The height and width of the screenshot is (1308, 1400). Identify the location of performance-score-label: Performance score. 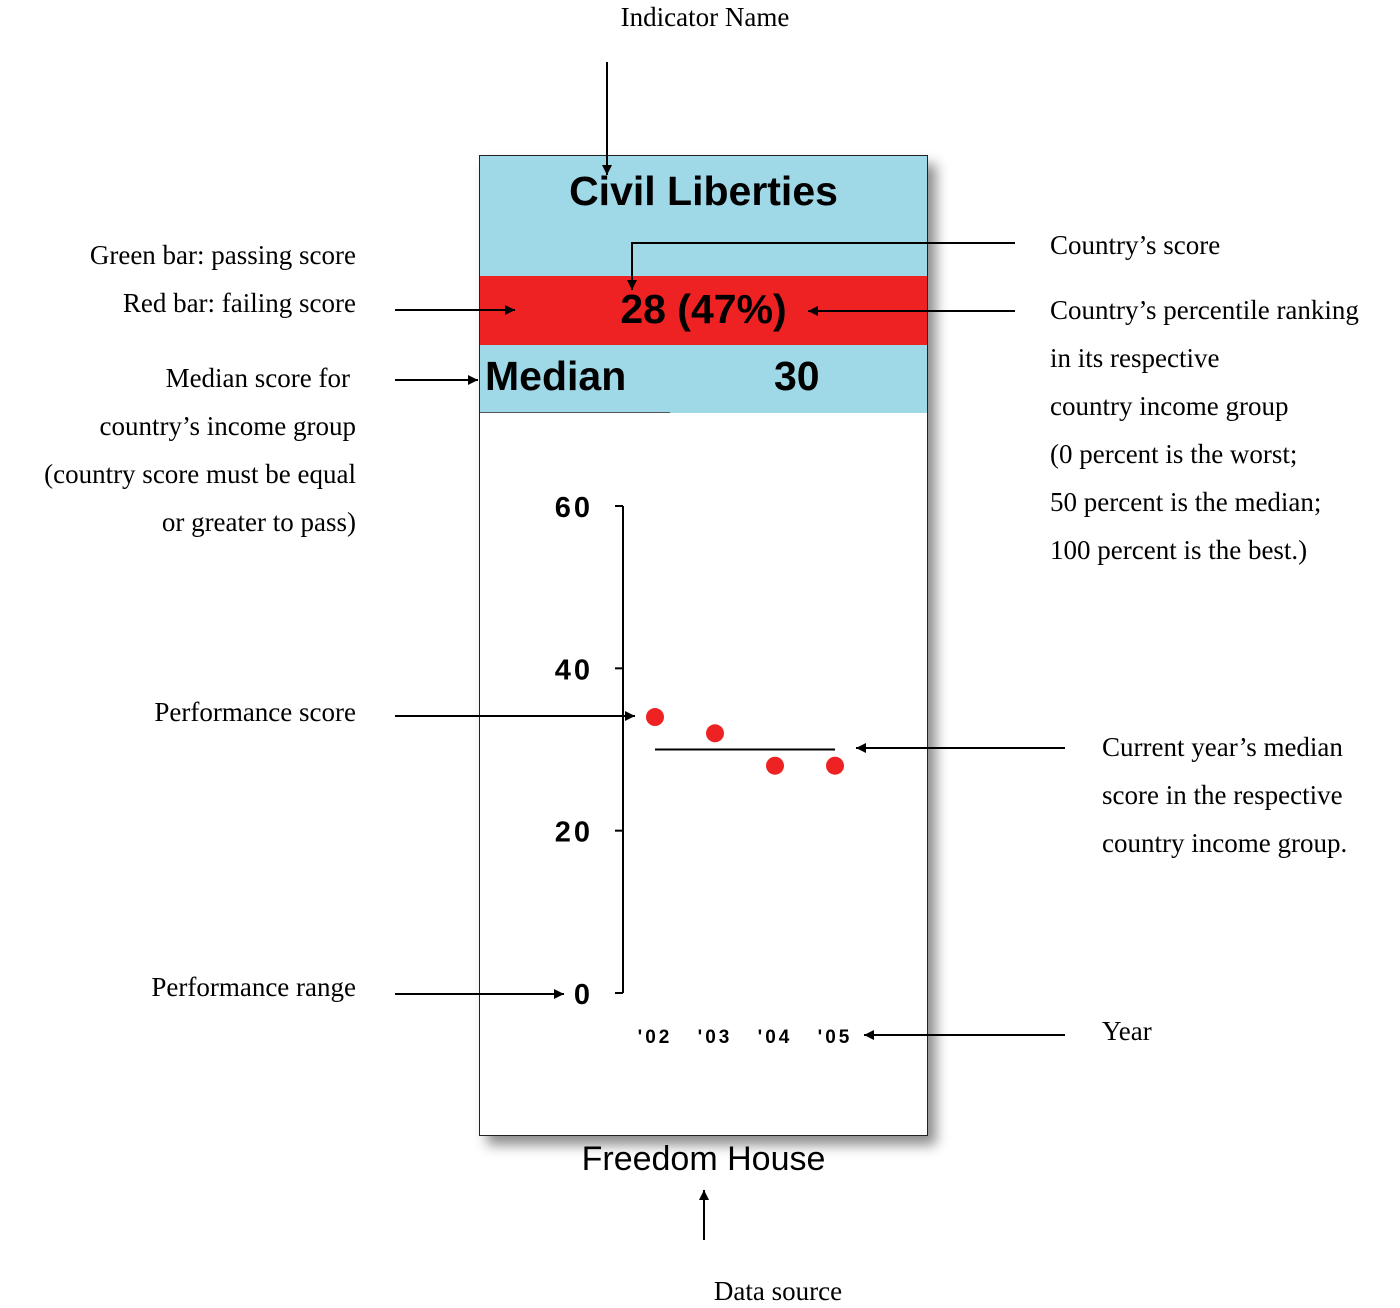
(255, 712).